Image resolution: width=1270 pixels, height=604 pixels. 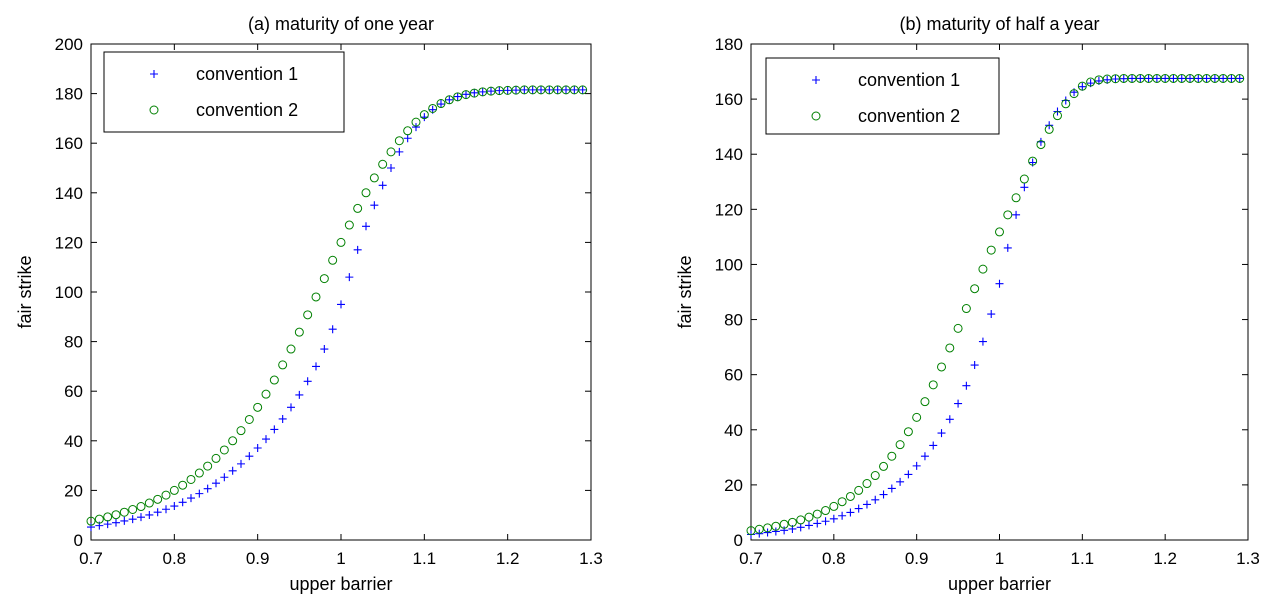 What do you see at coordinates (69, 193) in the screenshot?
I see `y-tick-label: 140` at bounding box center [69, 193].